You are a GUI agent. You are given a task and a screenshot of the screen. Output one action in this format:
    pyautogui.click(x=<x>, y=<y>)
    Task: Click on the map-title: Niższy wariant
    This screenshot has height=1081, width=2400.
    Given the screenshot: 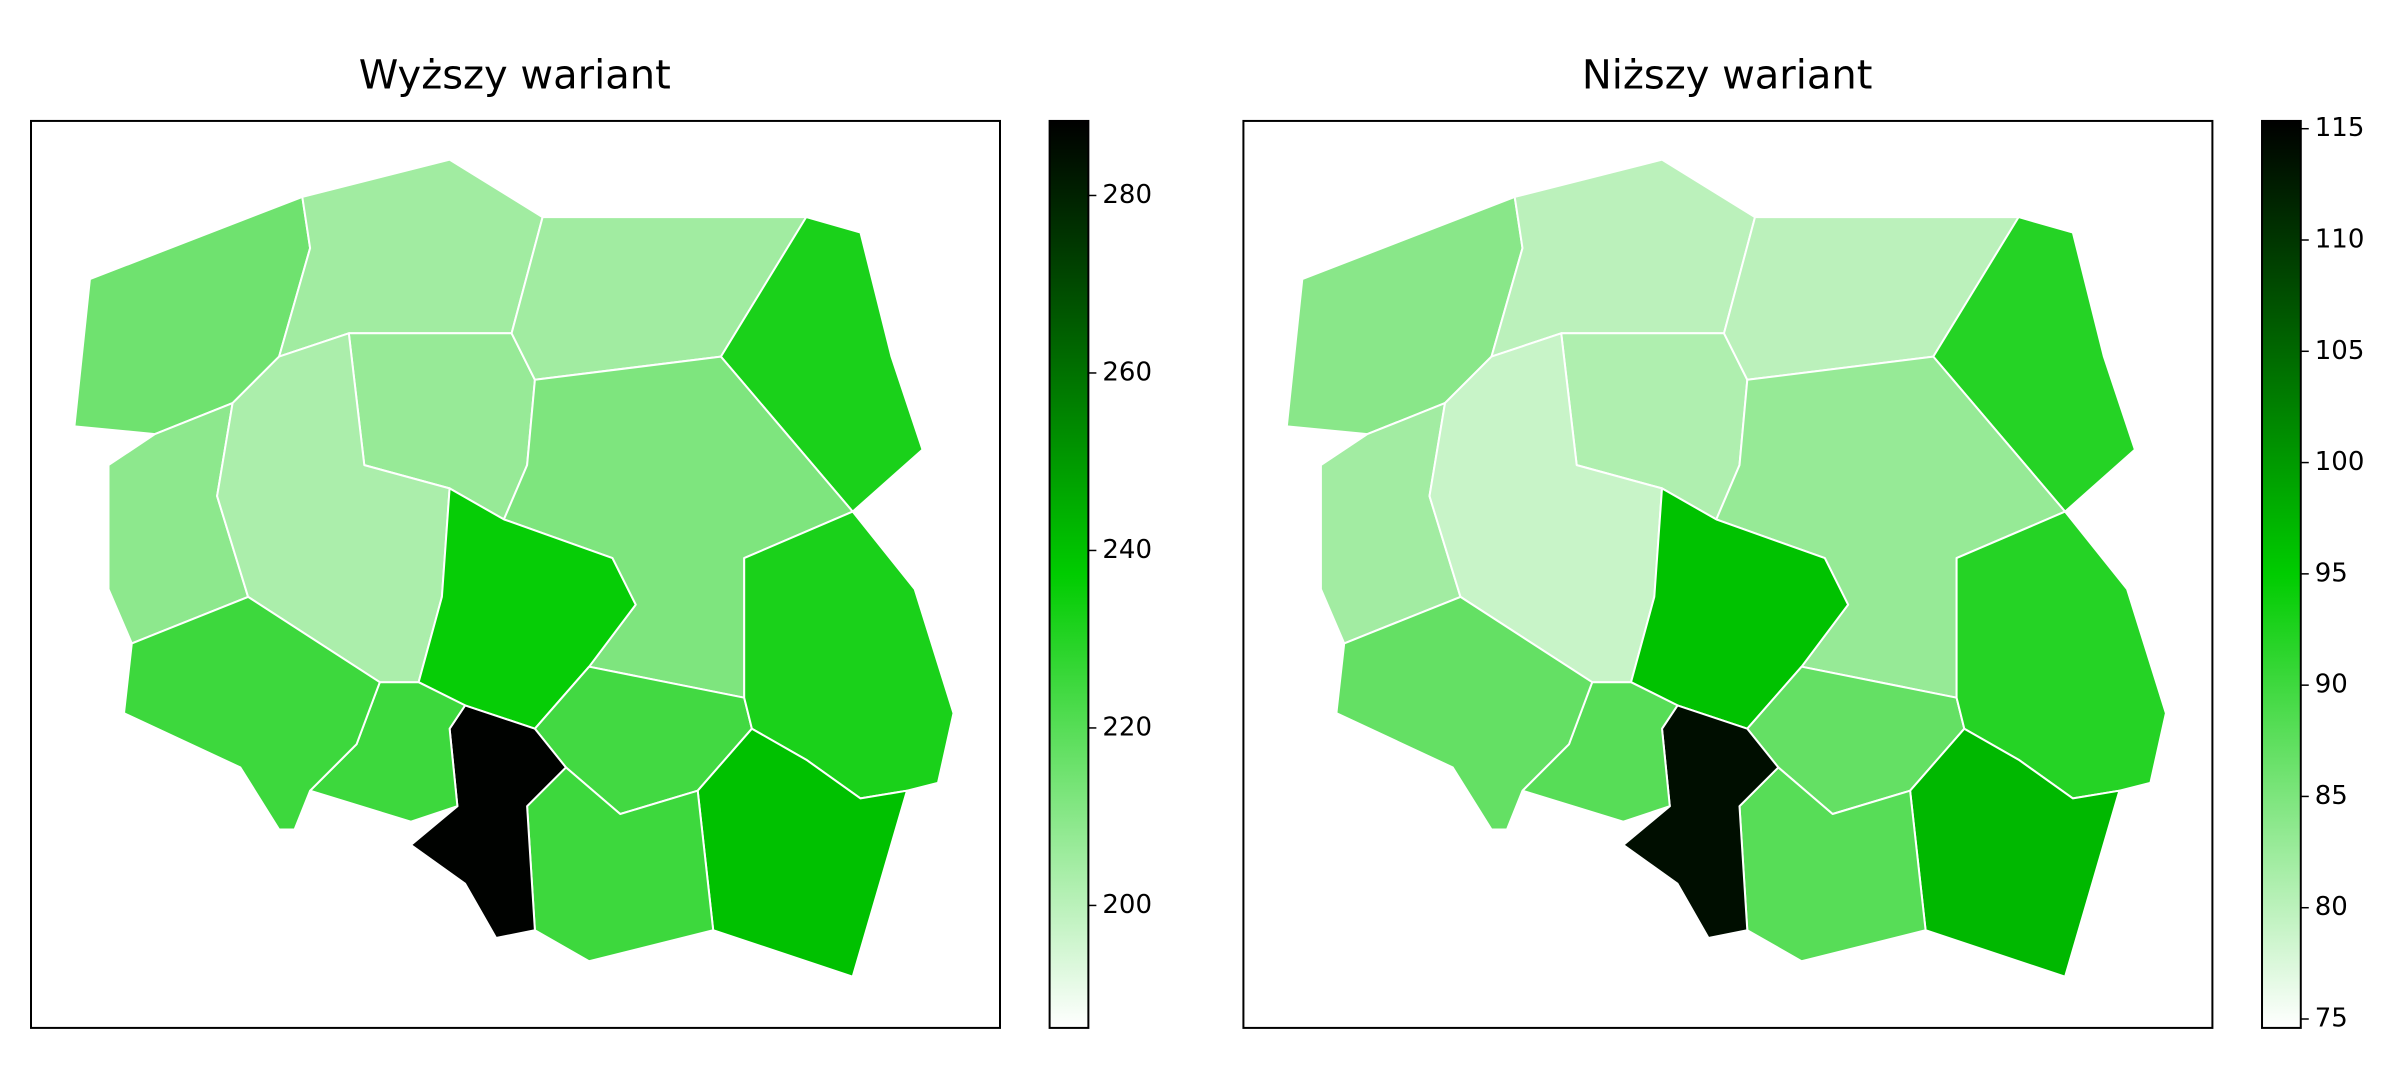 What is the action you would take?
    pyautogui.click(x=1727, y=76)
    